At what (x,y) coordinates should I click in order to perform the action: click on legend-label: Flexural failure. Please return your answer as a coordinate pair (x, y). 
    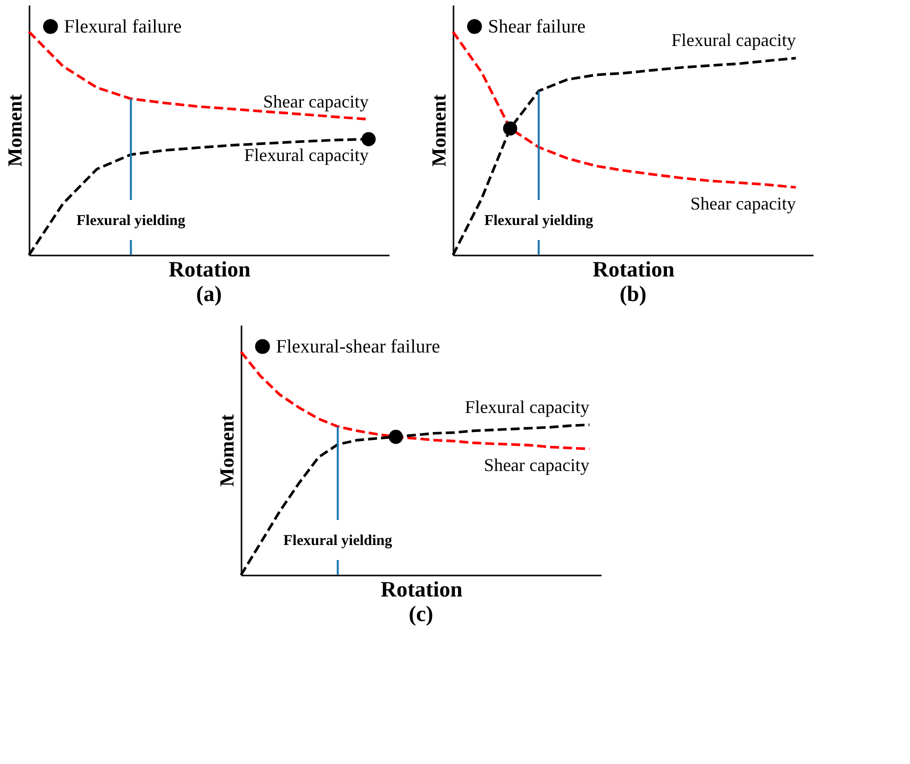
    Looking at the image, I should click on (123, 27).